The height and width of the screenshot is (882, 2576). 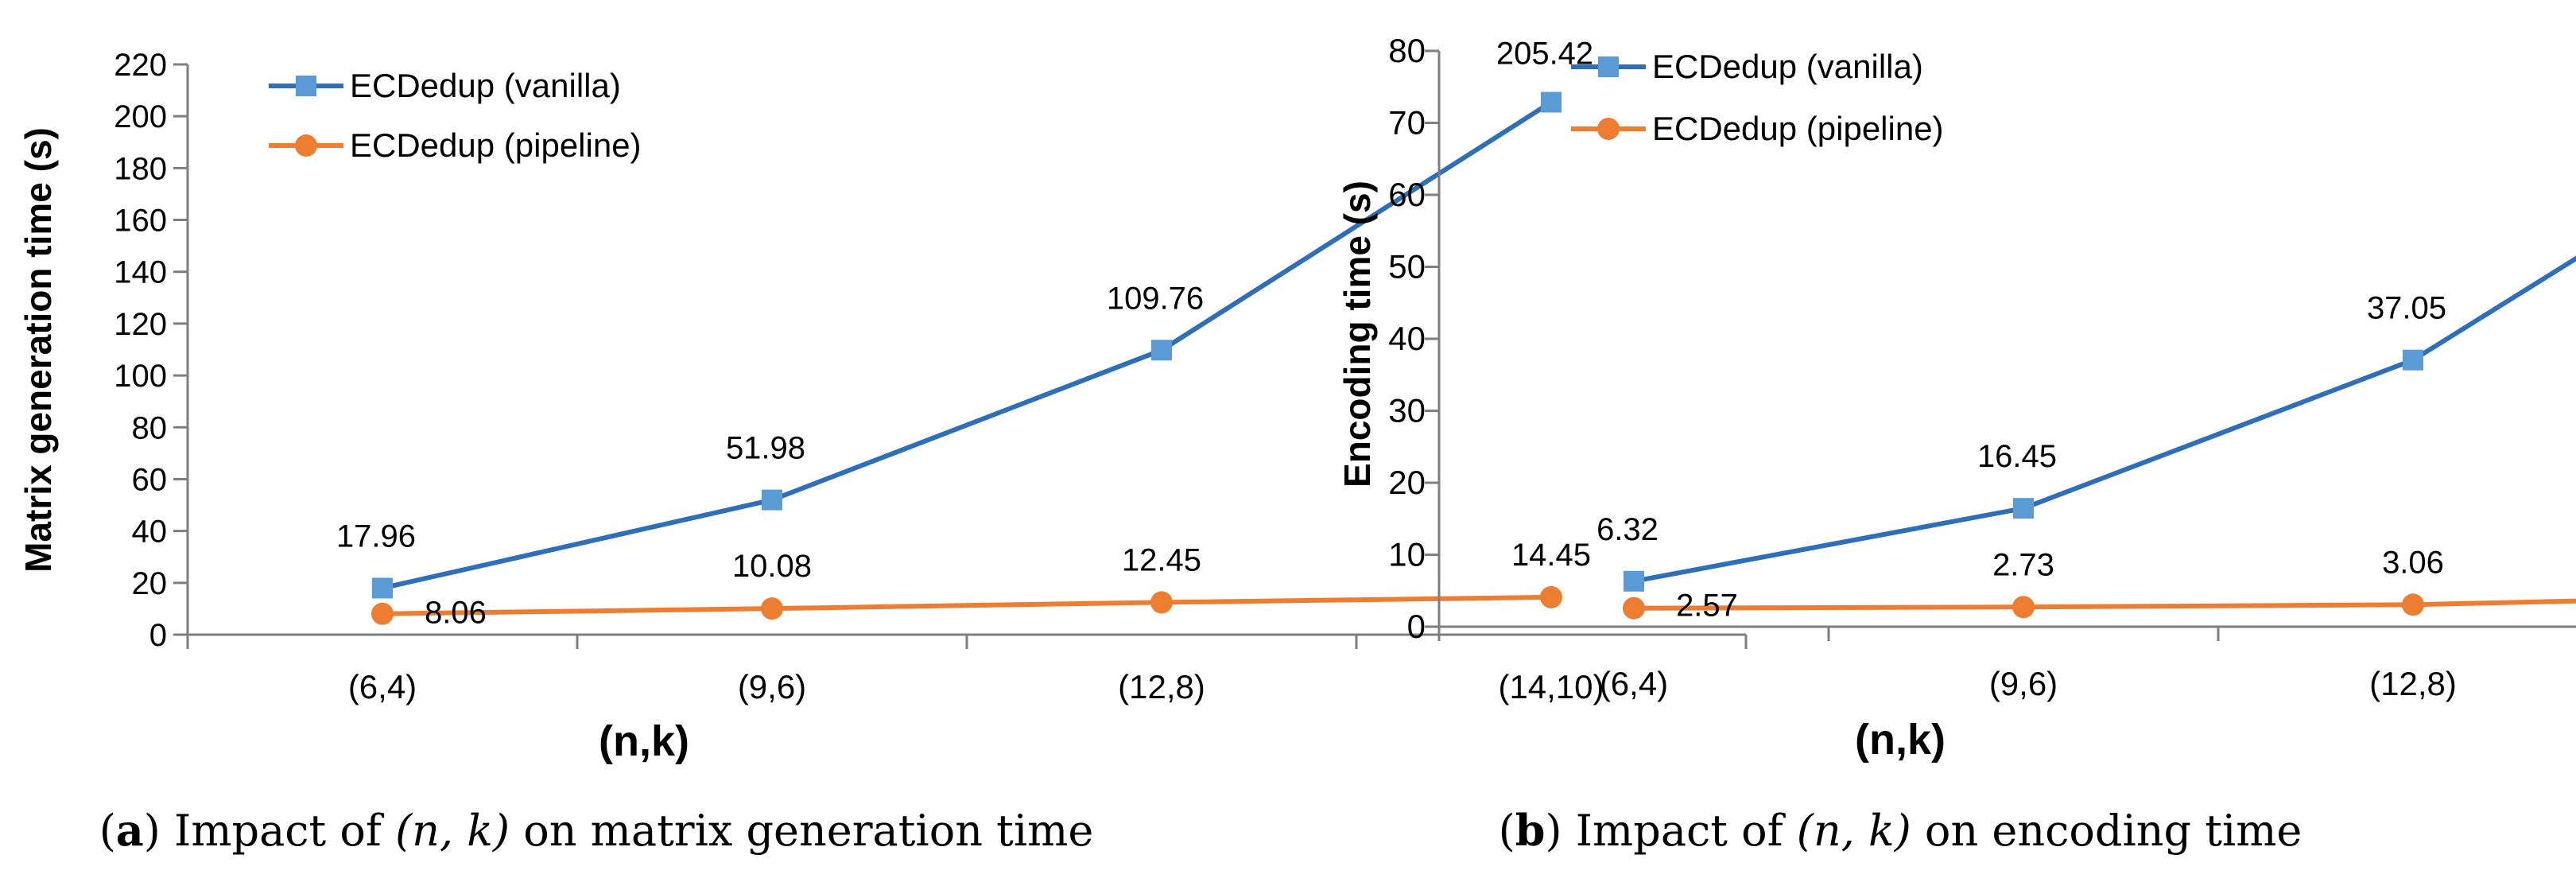 I want to click on data-label: 3.06, so click(x=2413, y=563).